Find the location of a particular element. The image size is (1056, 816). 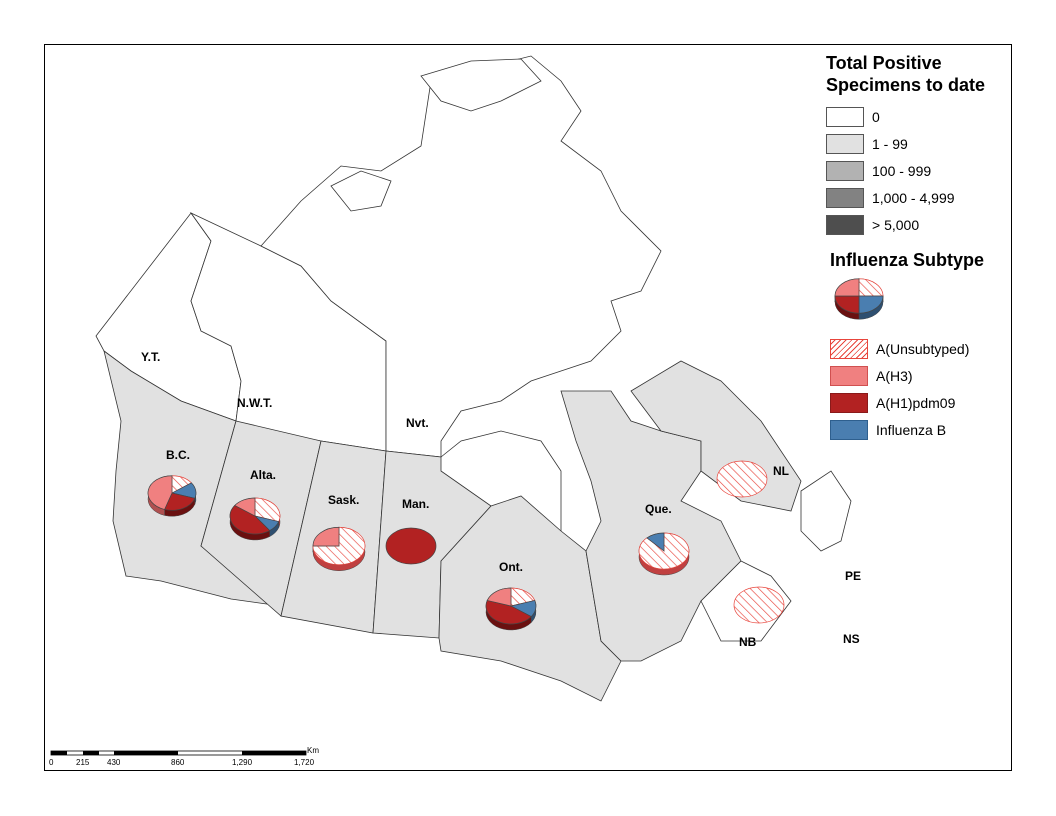

legend-subtype-row: A(H1)pdm09 is located at coordinates (892, 403).